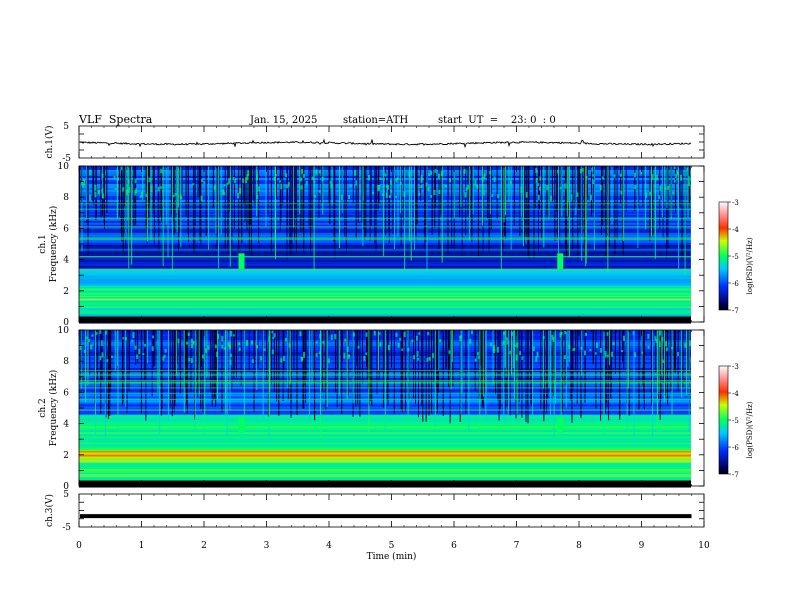 This screenshot has height=612, width=792. I want to click on y-tick-label: 5, so click(66, 127).